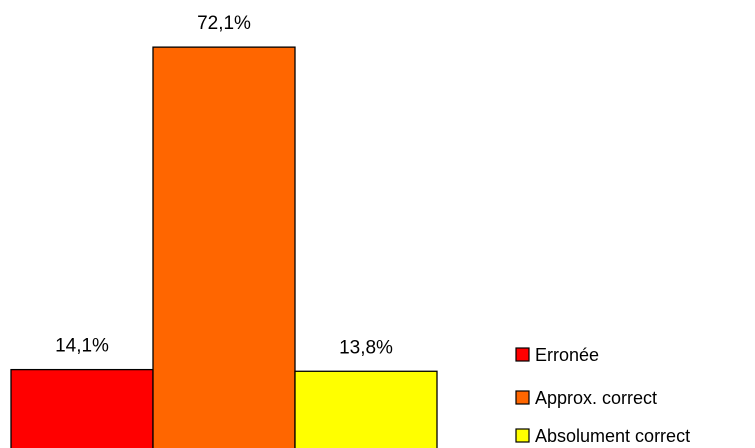 The width and height of the screenshot is (755, 448). Describe the element at coordinates (366, 409) in the screenshot. I see `bar-absolument-correct` at that location.